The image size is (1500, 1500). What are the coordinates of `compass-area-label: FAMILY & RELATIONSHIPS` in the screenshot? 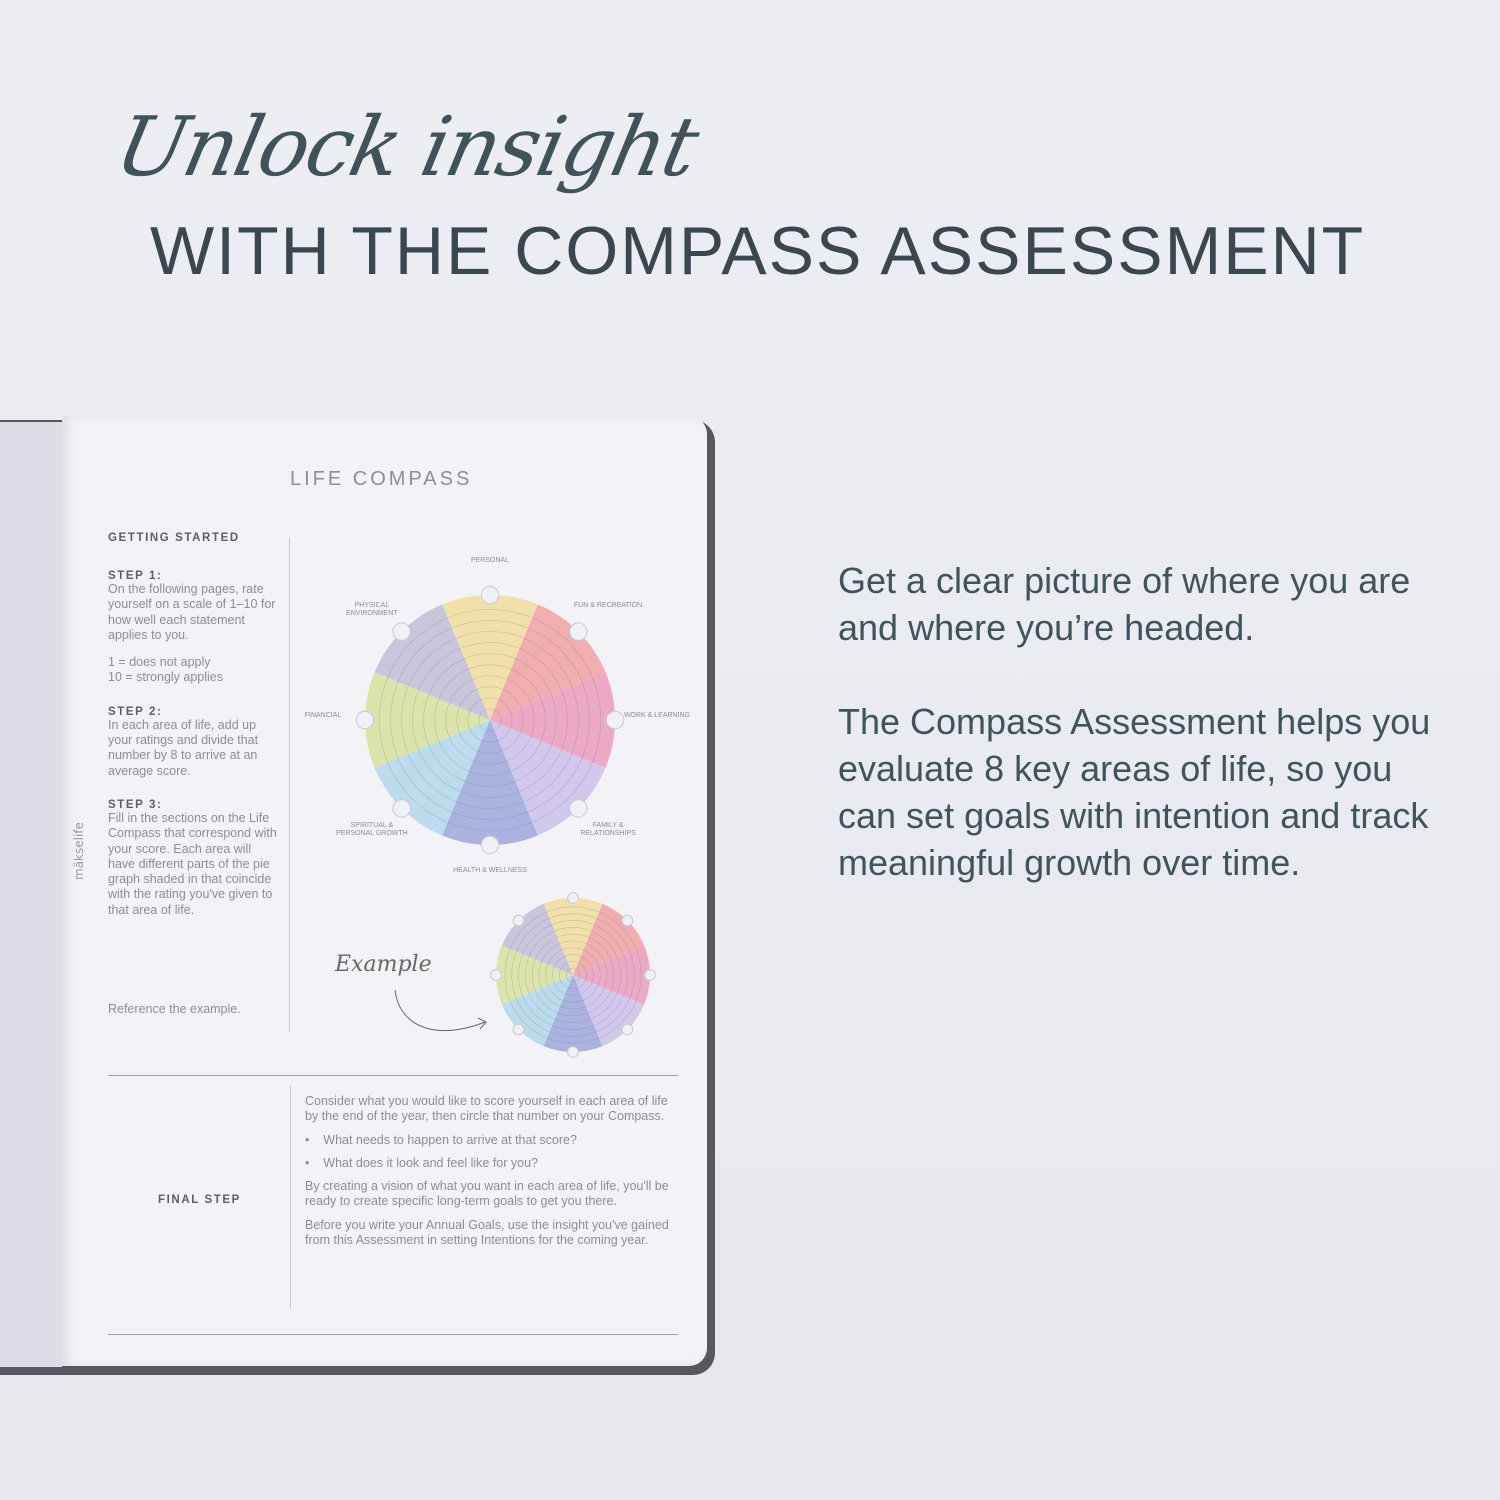 It's located at (608, 829).